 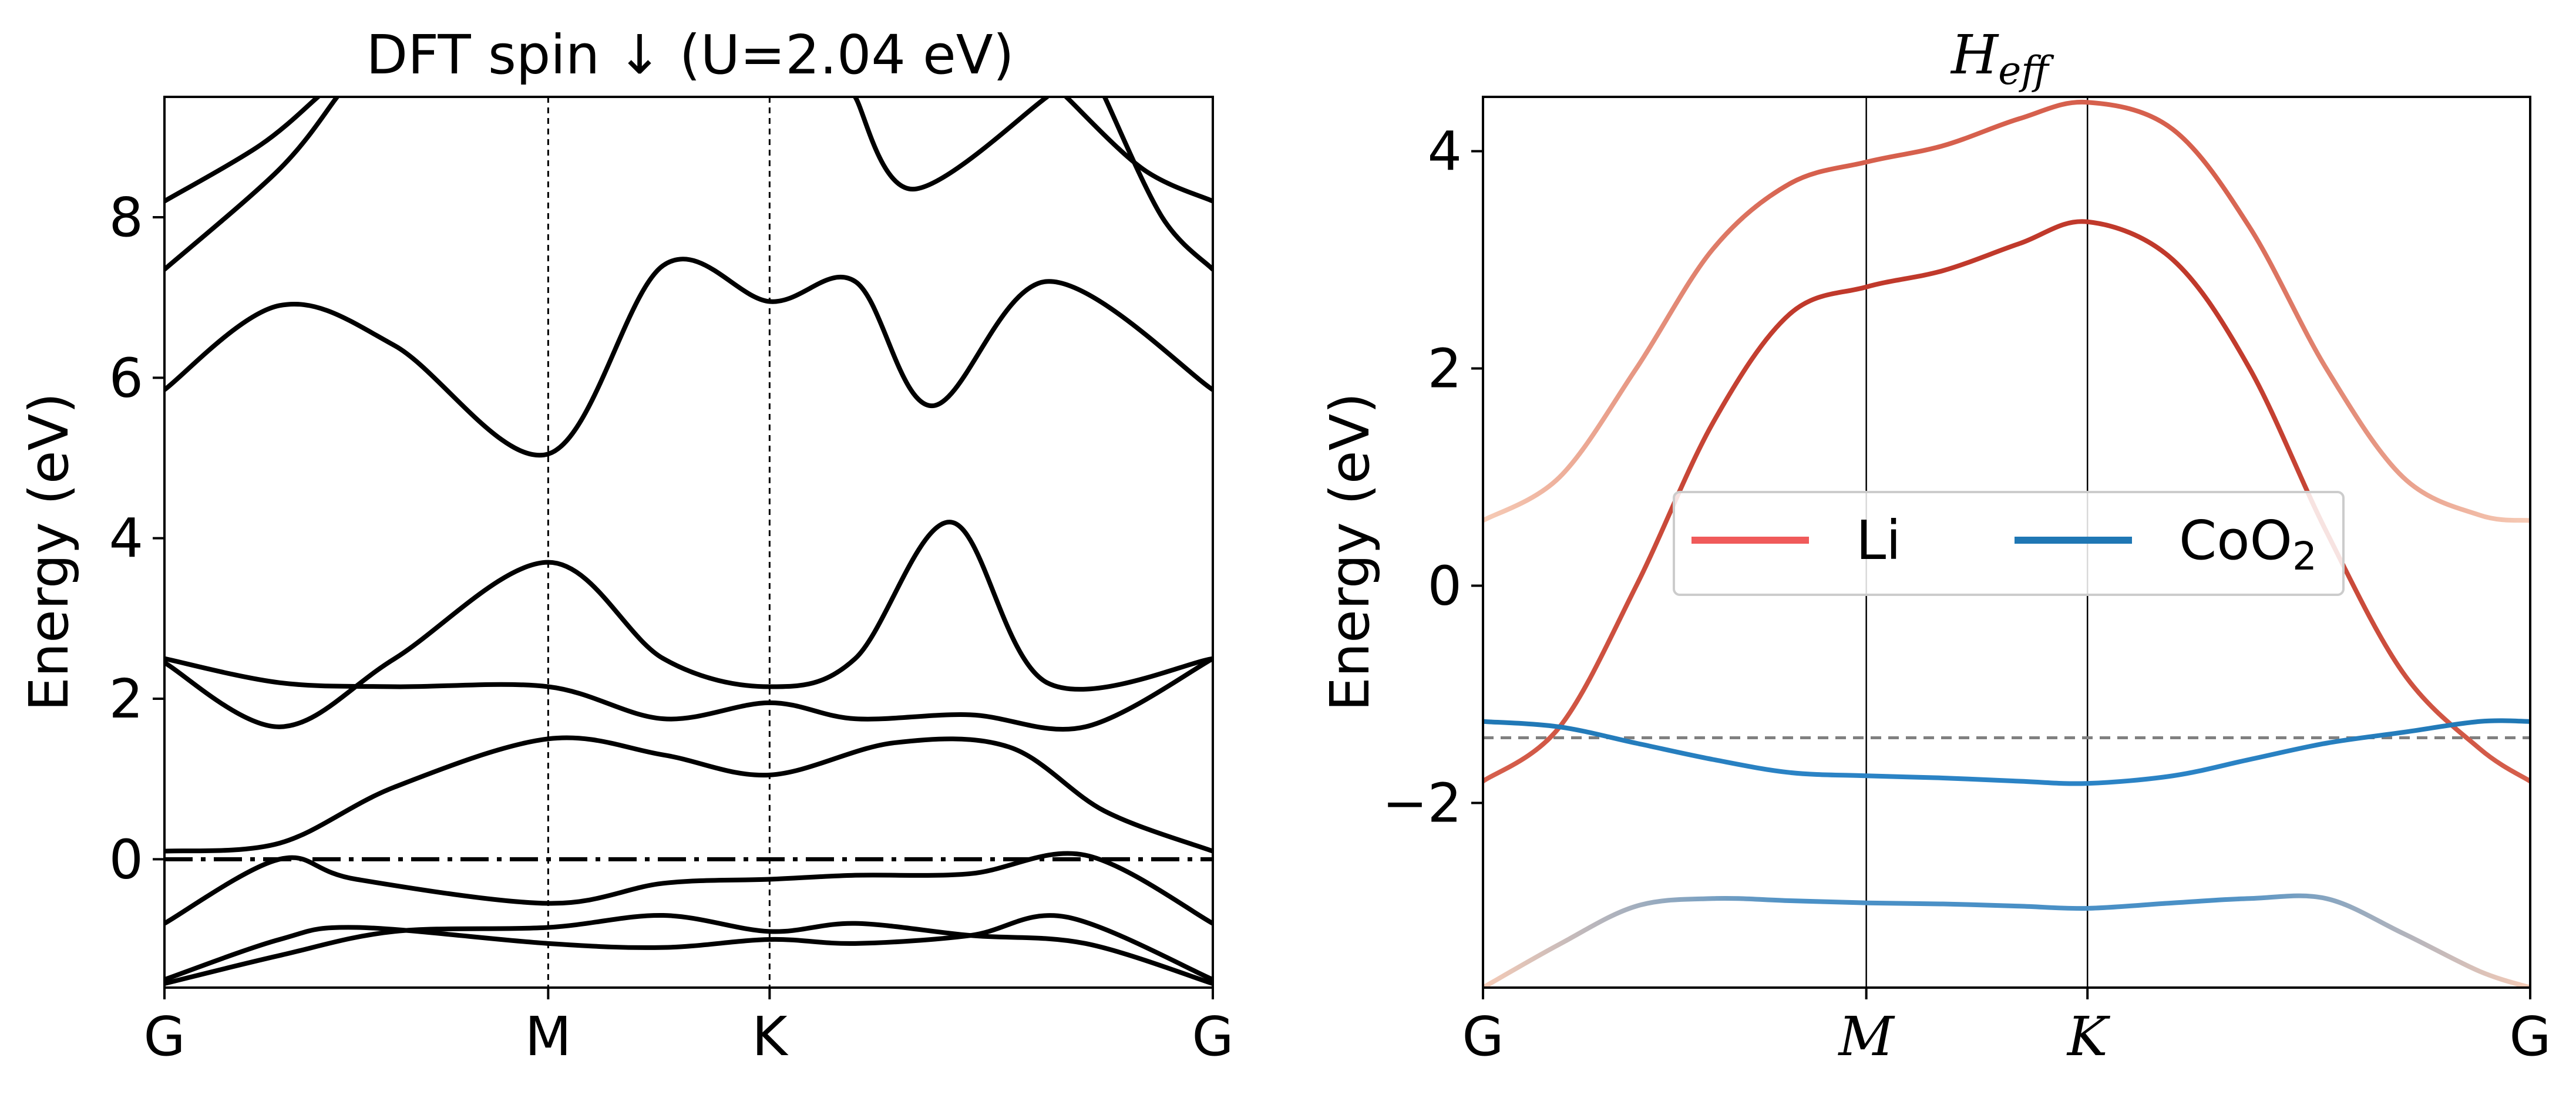 I want to click on left-title: DFT spin ↓ (U=2.04 eV), so click(x=690, y=54).